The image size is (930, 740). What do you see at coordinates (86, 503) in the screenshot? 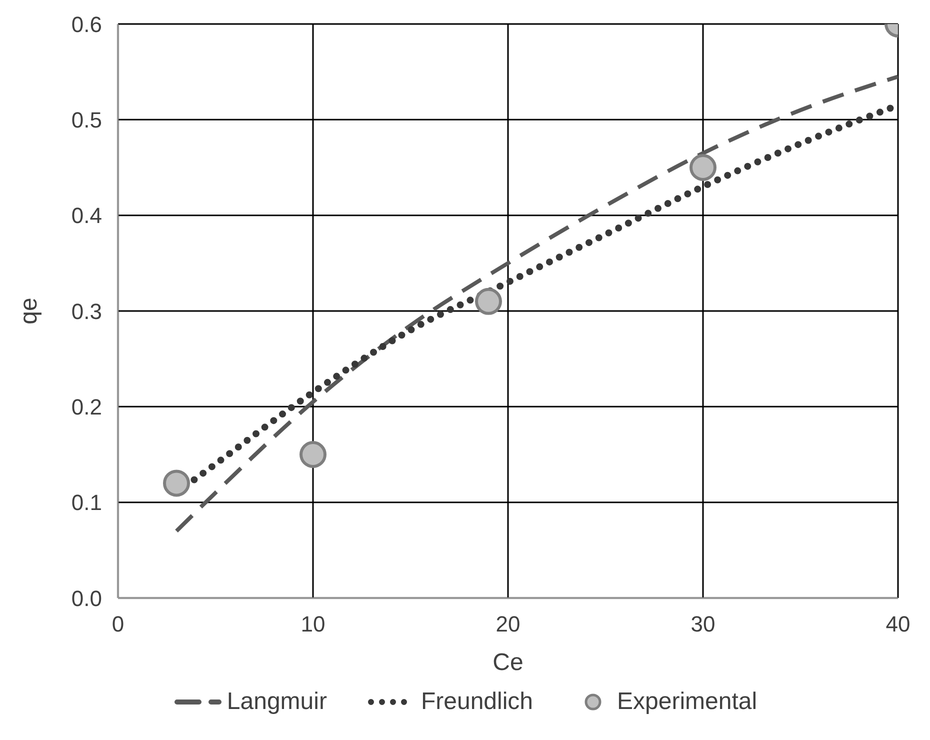
I see `y-tick-label: 0.1` at bounding box center [86, 503].